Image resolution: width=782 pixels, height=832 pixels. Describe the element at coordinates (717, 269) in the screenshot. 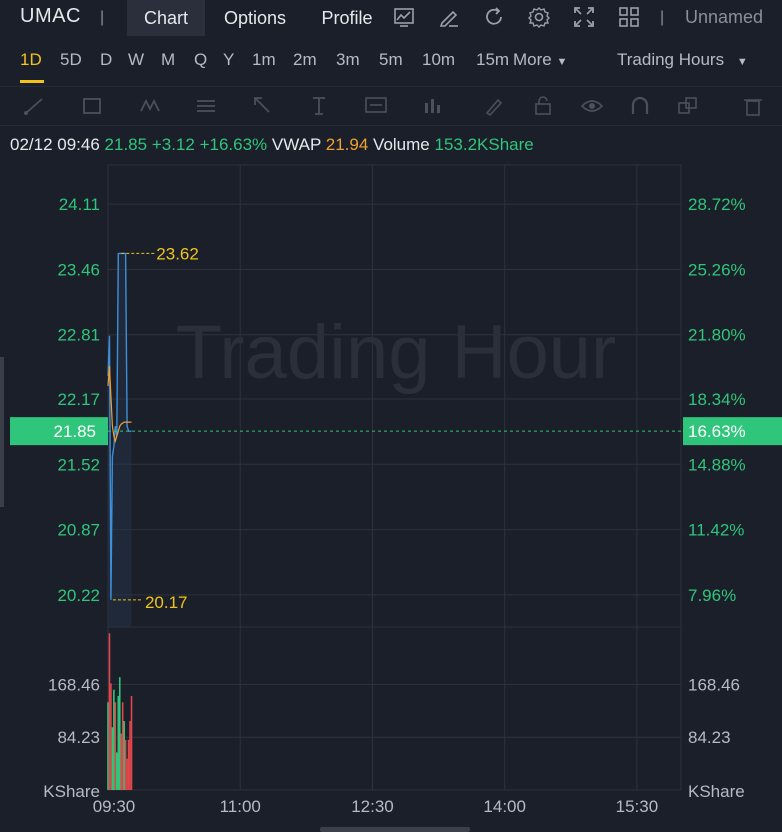

I see `pct-tick-label: 25.26%` at that location.